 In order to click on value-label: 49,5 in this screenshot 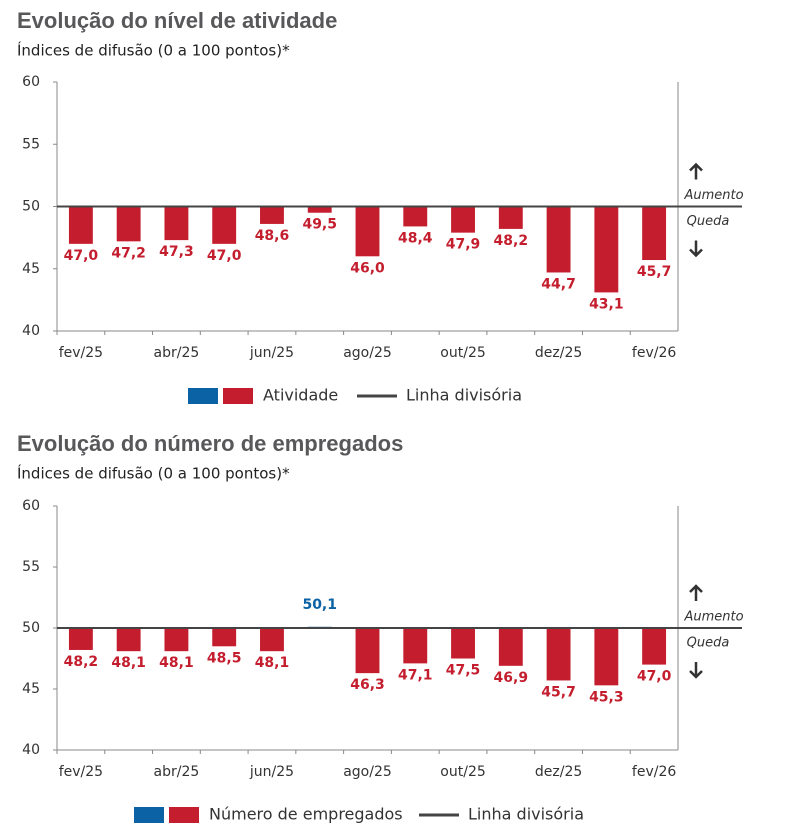, I will do `click(319, 225)`.